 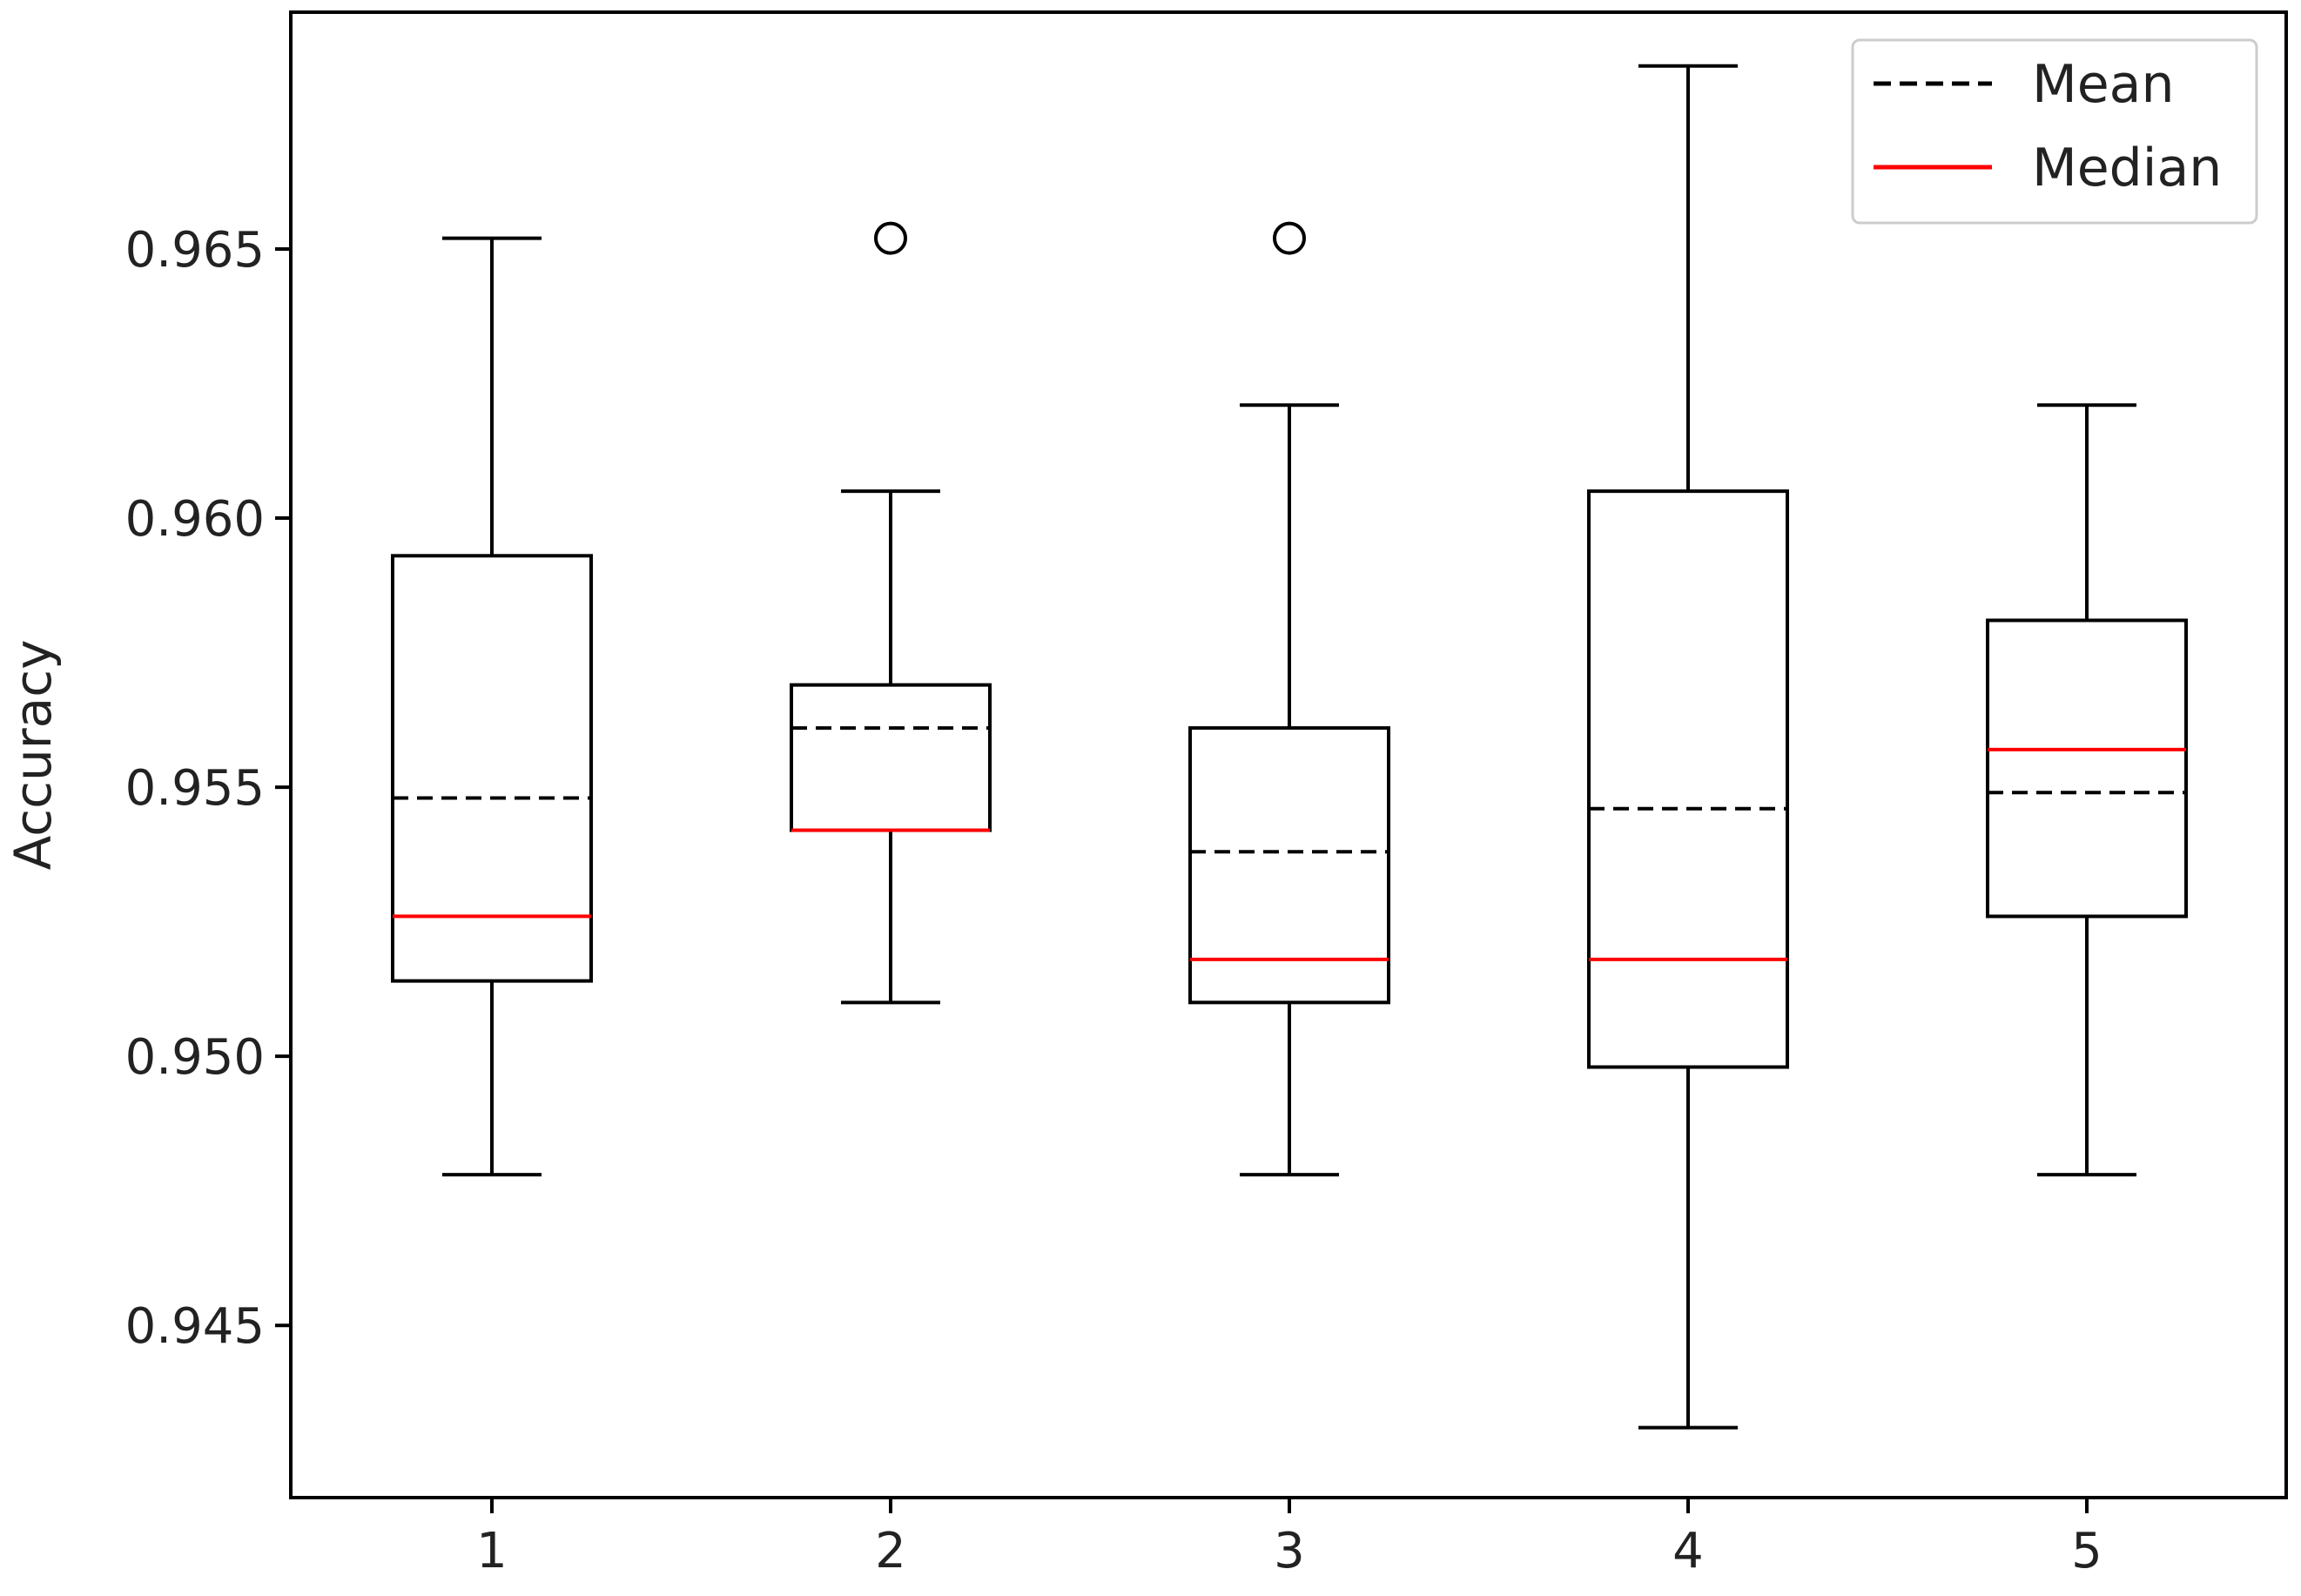 What do you see at coordinates (1289, 1551) in the screenshot?
I see `x-tick-label: 3` at bounding box center [1289, 1551].